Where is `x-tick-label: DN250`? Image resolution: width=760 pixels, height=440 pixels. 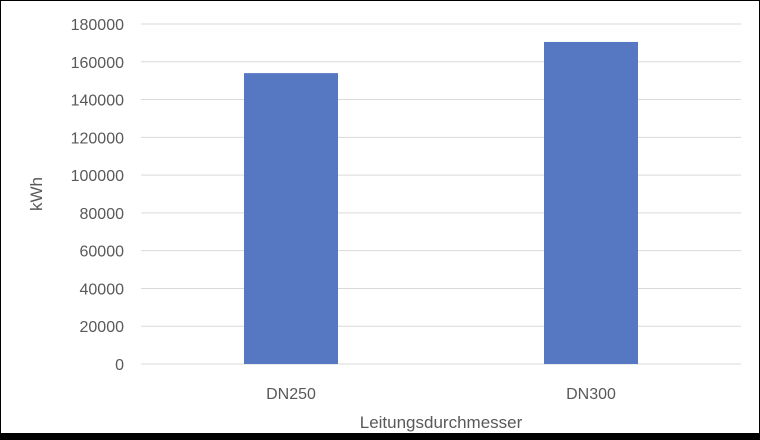 x-tick-label: DN250 is located at coordinates (291, 394).